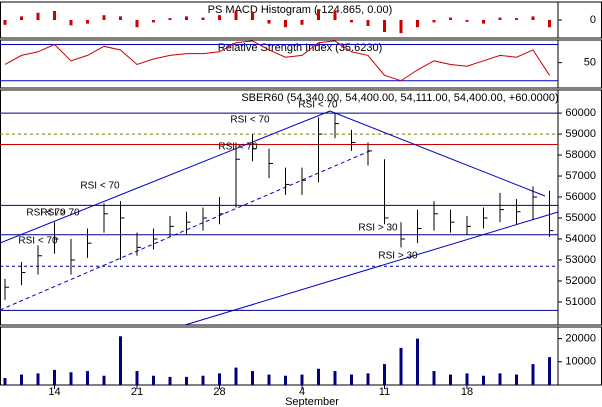  What do you see at coordinates (54, 392) in the screenshot?
I see `x-tick-label: 14` at bounding box center [54, 392].